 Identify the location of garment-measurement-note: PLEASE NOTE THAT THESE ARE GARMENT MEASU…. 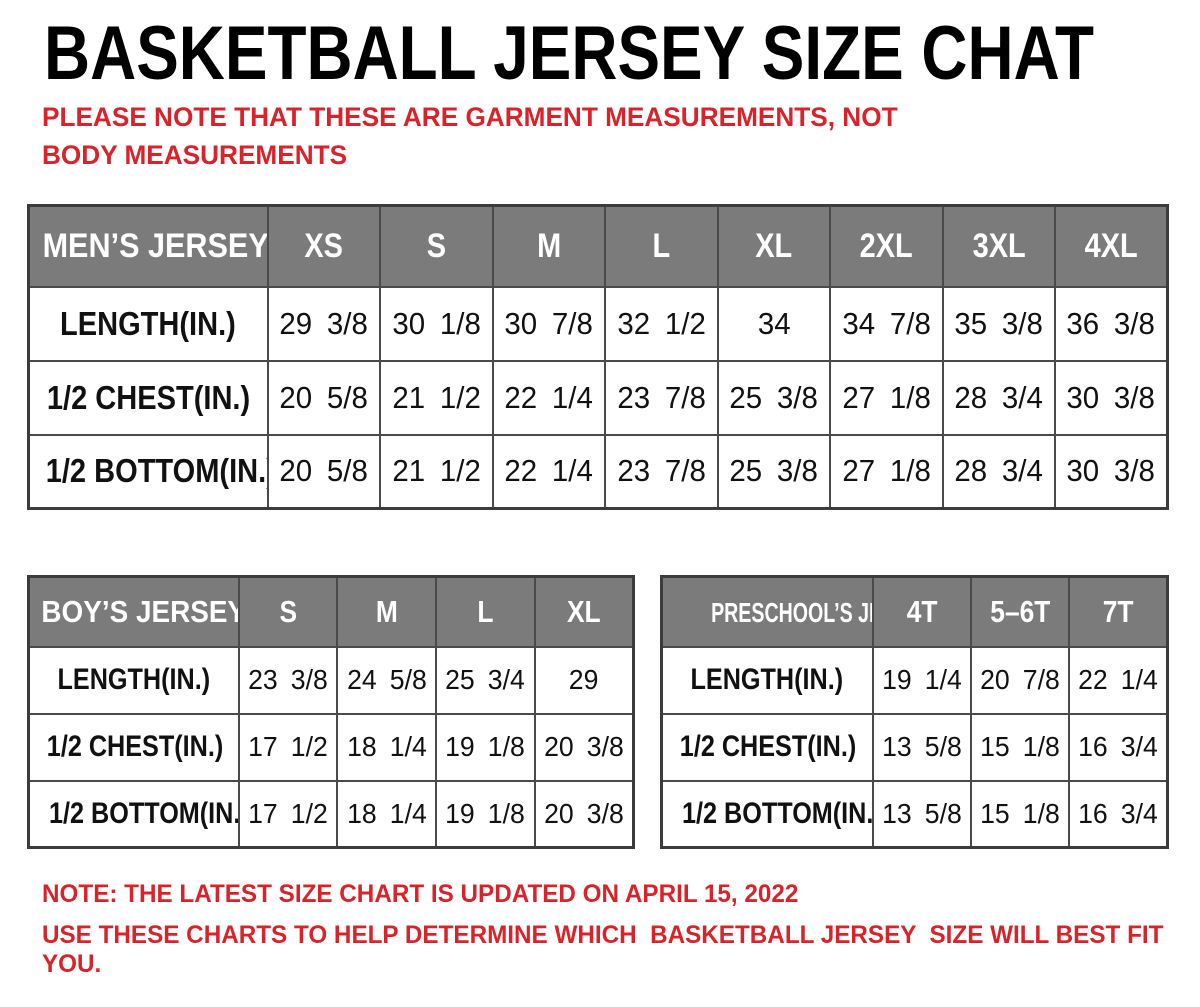
(473, 136).